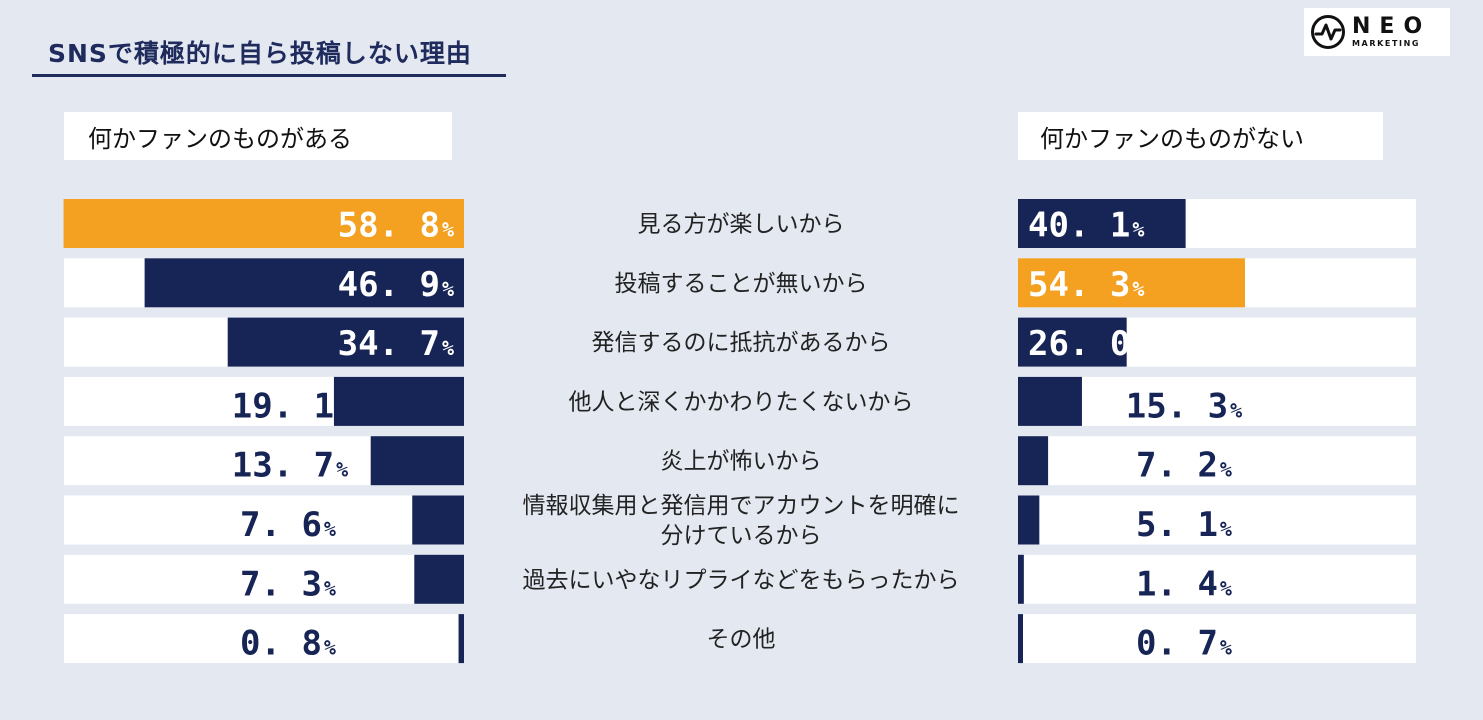  Describe the element at coordinates (288, 584) in the screenshot. I see `bar-value-left: 7. 3%` at that location.